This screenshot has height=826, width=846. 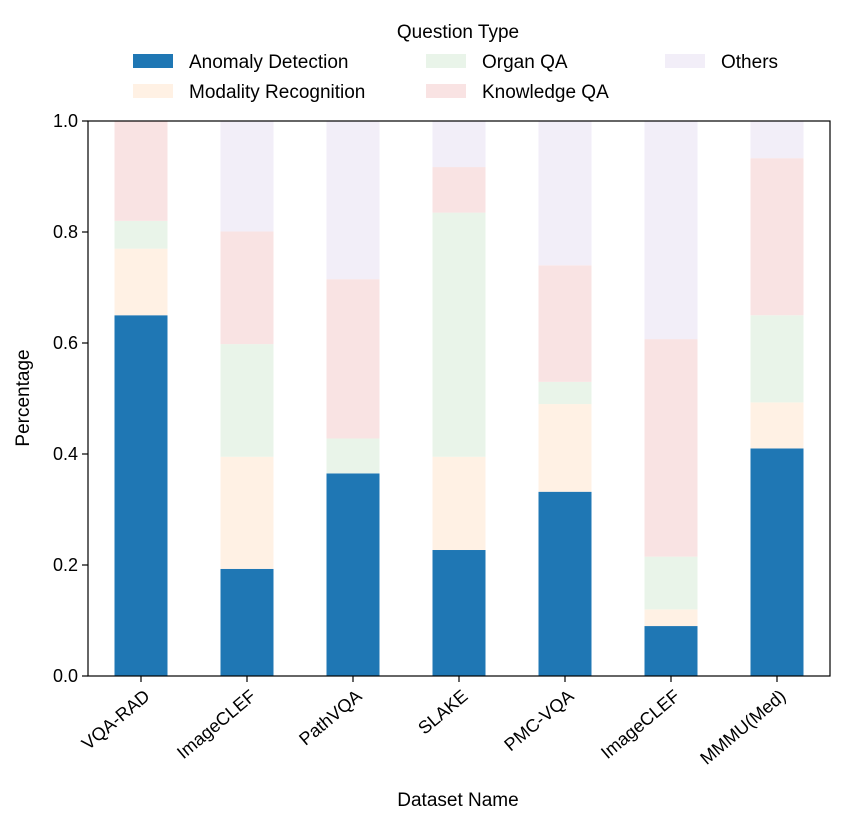 I want to click on y-tick-label: 0.0, so click(x=65, y=676).